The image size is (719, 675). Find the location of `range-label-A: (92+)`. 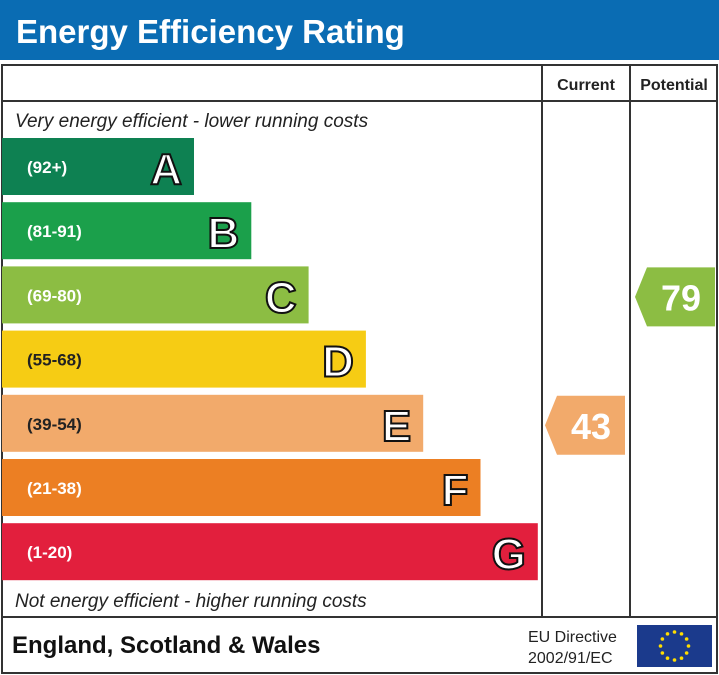

range-label-A: (92+) is located at coordinates (47, 167).